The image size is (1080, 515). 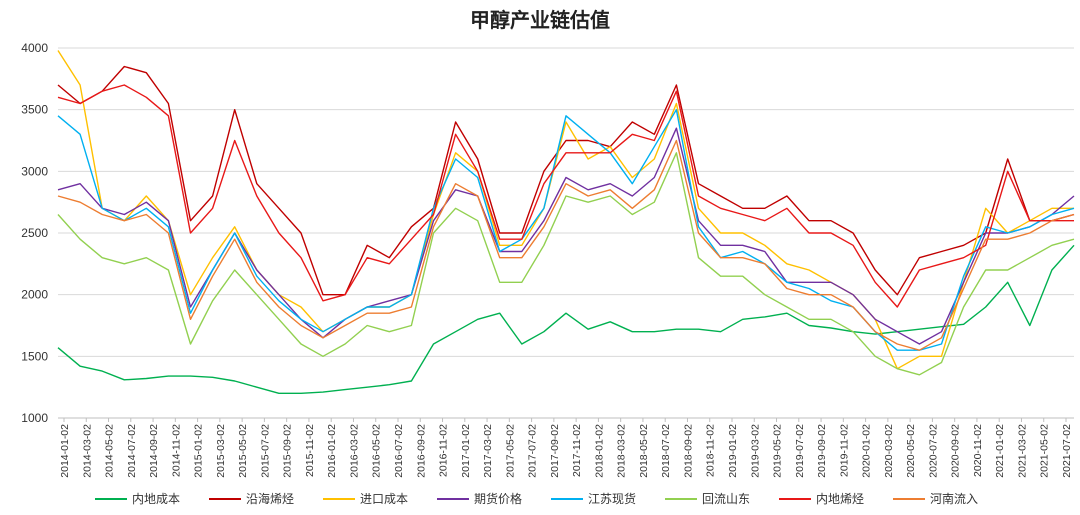 What do you see at coordinates (34, 295) in the screenshot?
I see `y-tick-label: 2000` at bounding box center [34, 295].